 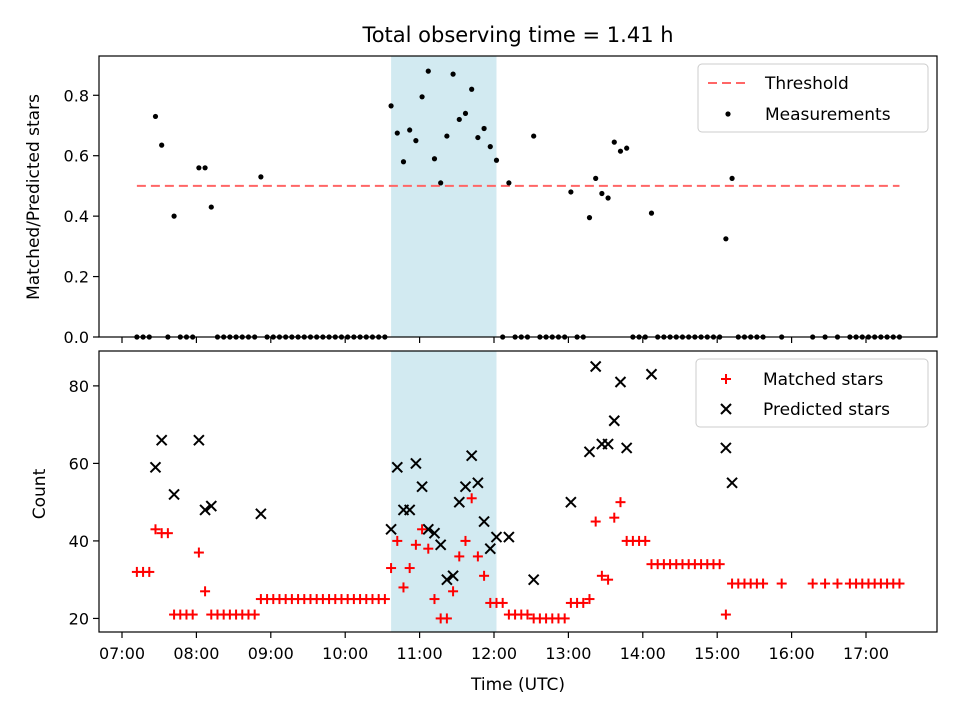 I want to click on x-tick-label: 16:00, so click(x=792, y=653).